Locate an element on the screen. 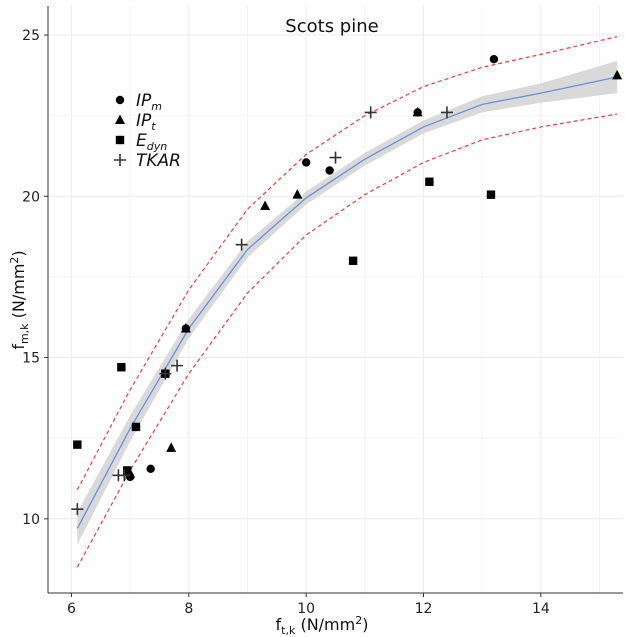 The width and height of the screenshot is (625, 637). x-axis-title-main: f is located at coordinates (279, 624).